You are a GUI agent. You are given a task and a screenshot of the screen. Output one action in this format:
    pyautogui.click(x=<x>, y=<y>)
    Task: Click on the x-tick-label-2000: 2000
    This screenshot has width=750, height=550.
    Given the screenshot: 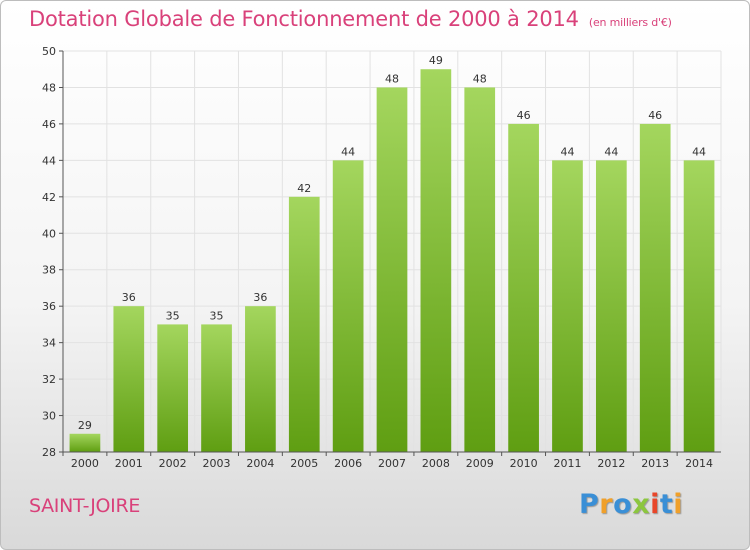 What is the action you would take?
    pyautogui.click(x=85, y=463)
    